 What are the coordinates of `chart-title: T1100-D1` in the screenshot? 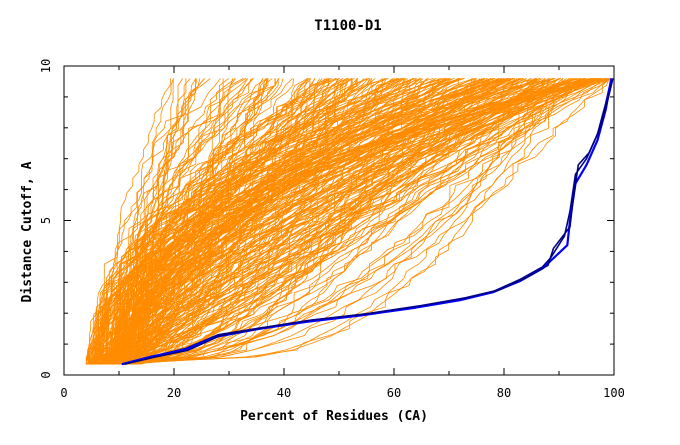 It's located at (347, 26).